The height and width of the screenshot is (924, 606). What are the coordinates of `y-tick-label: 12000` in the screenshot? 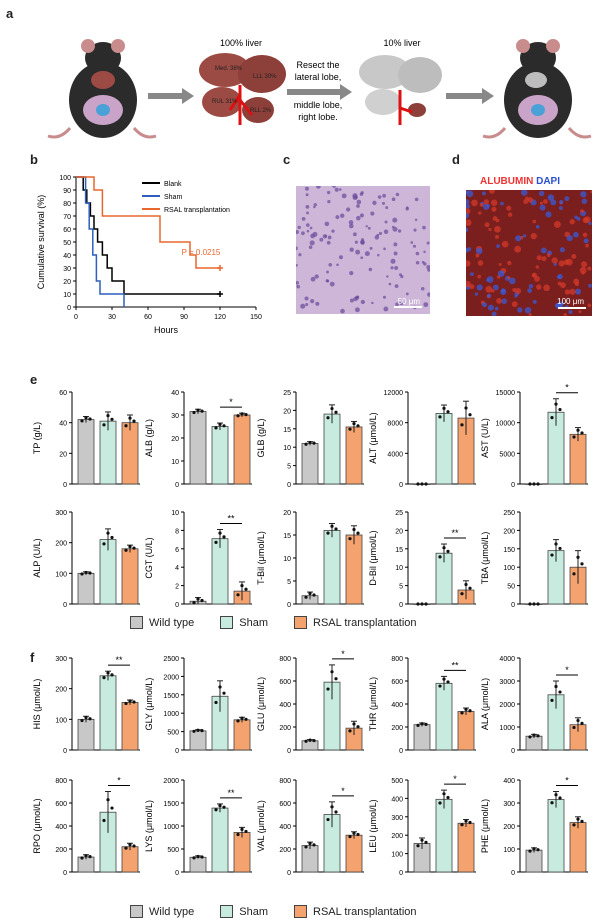 It's located at (394, 393).